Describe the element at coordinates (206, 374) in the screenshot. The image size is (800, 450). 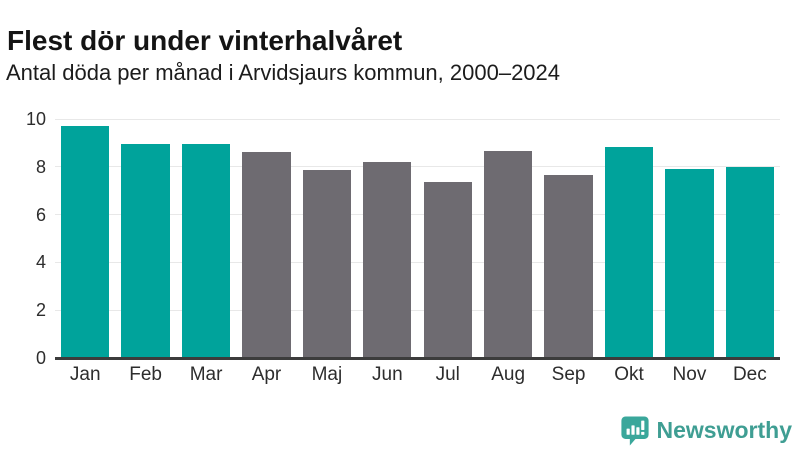
I see `x-axis-tick-label: Mar` at that location.